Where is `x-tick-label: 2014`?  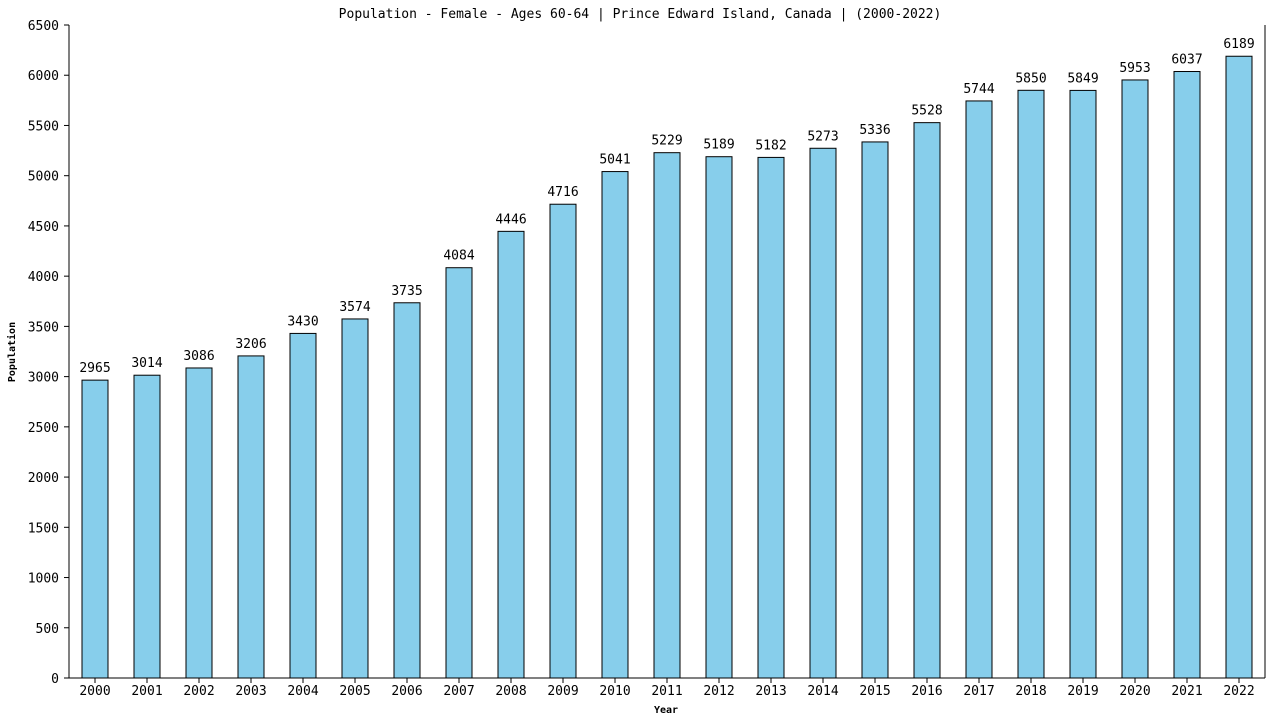
x-tick-label: 2014 is located at coordinates (822, 691).